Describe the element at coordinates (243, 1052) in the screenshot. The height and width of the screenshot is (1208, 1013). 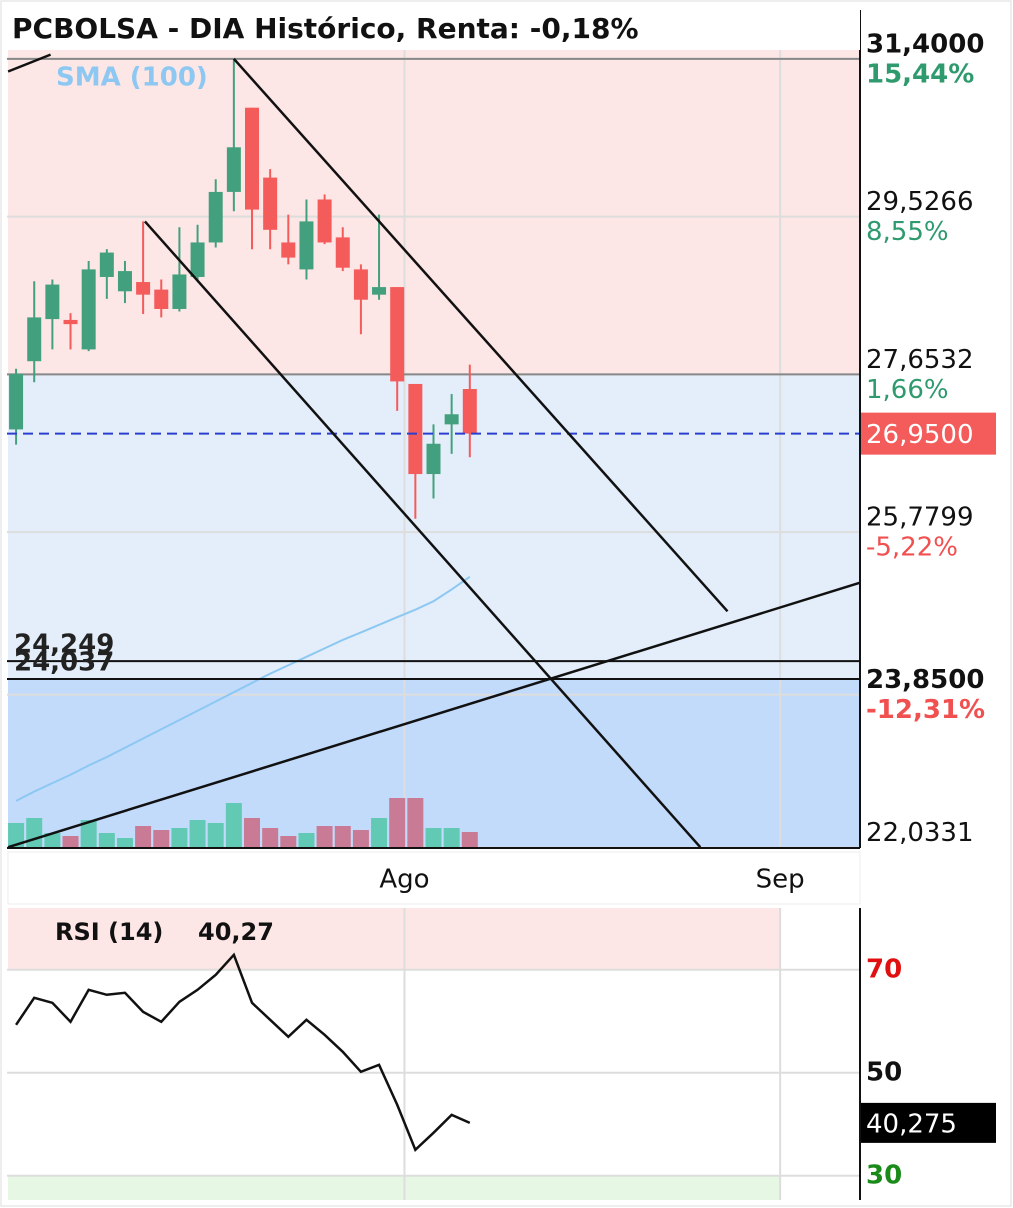
I see `rsi-line` at that location.